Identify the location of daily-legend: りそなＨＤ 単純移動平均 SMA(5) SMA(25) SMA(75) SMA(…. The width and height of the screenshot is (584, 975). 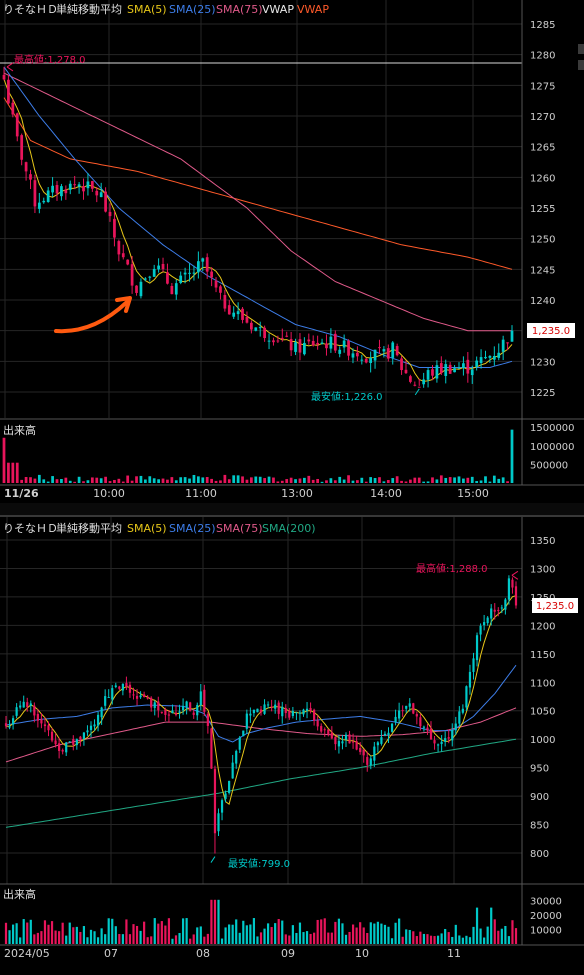
(159, 528).